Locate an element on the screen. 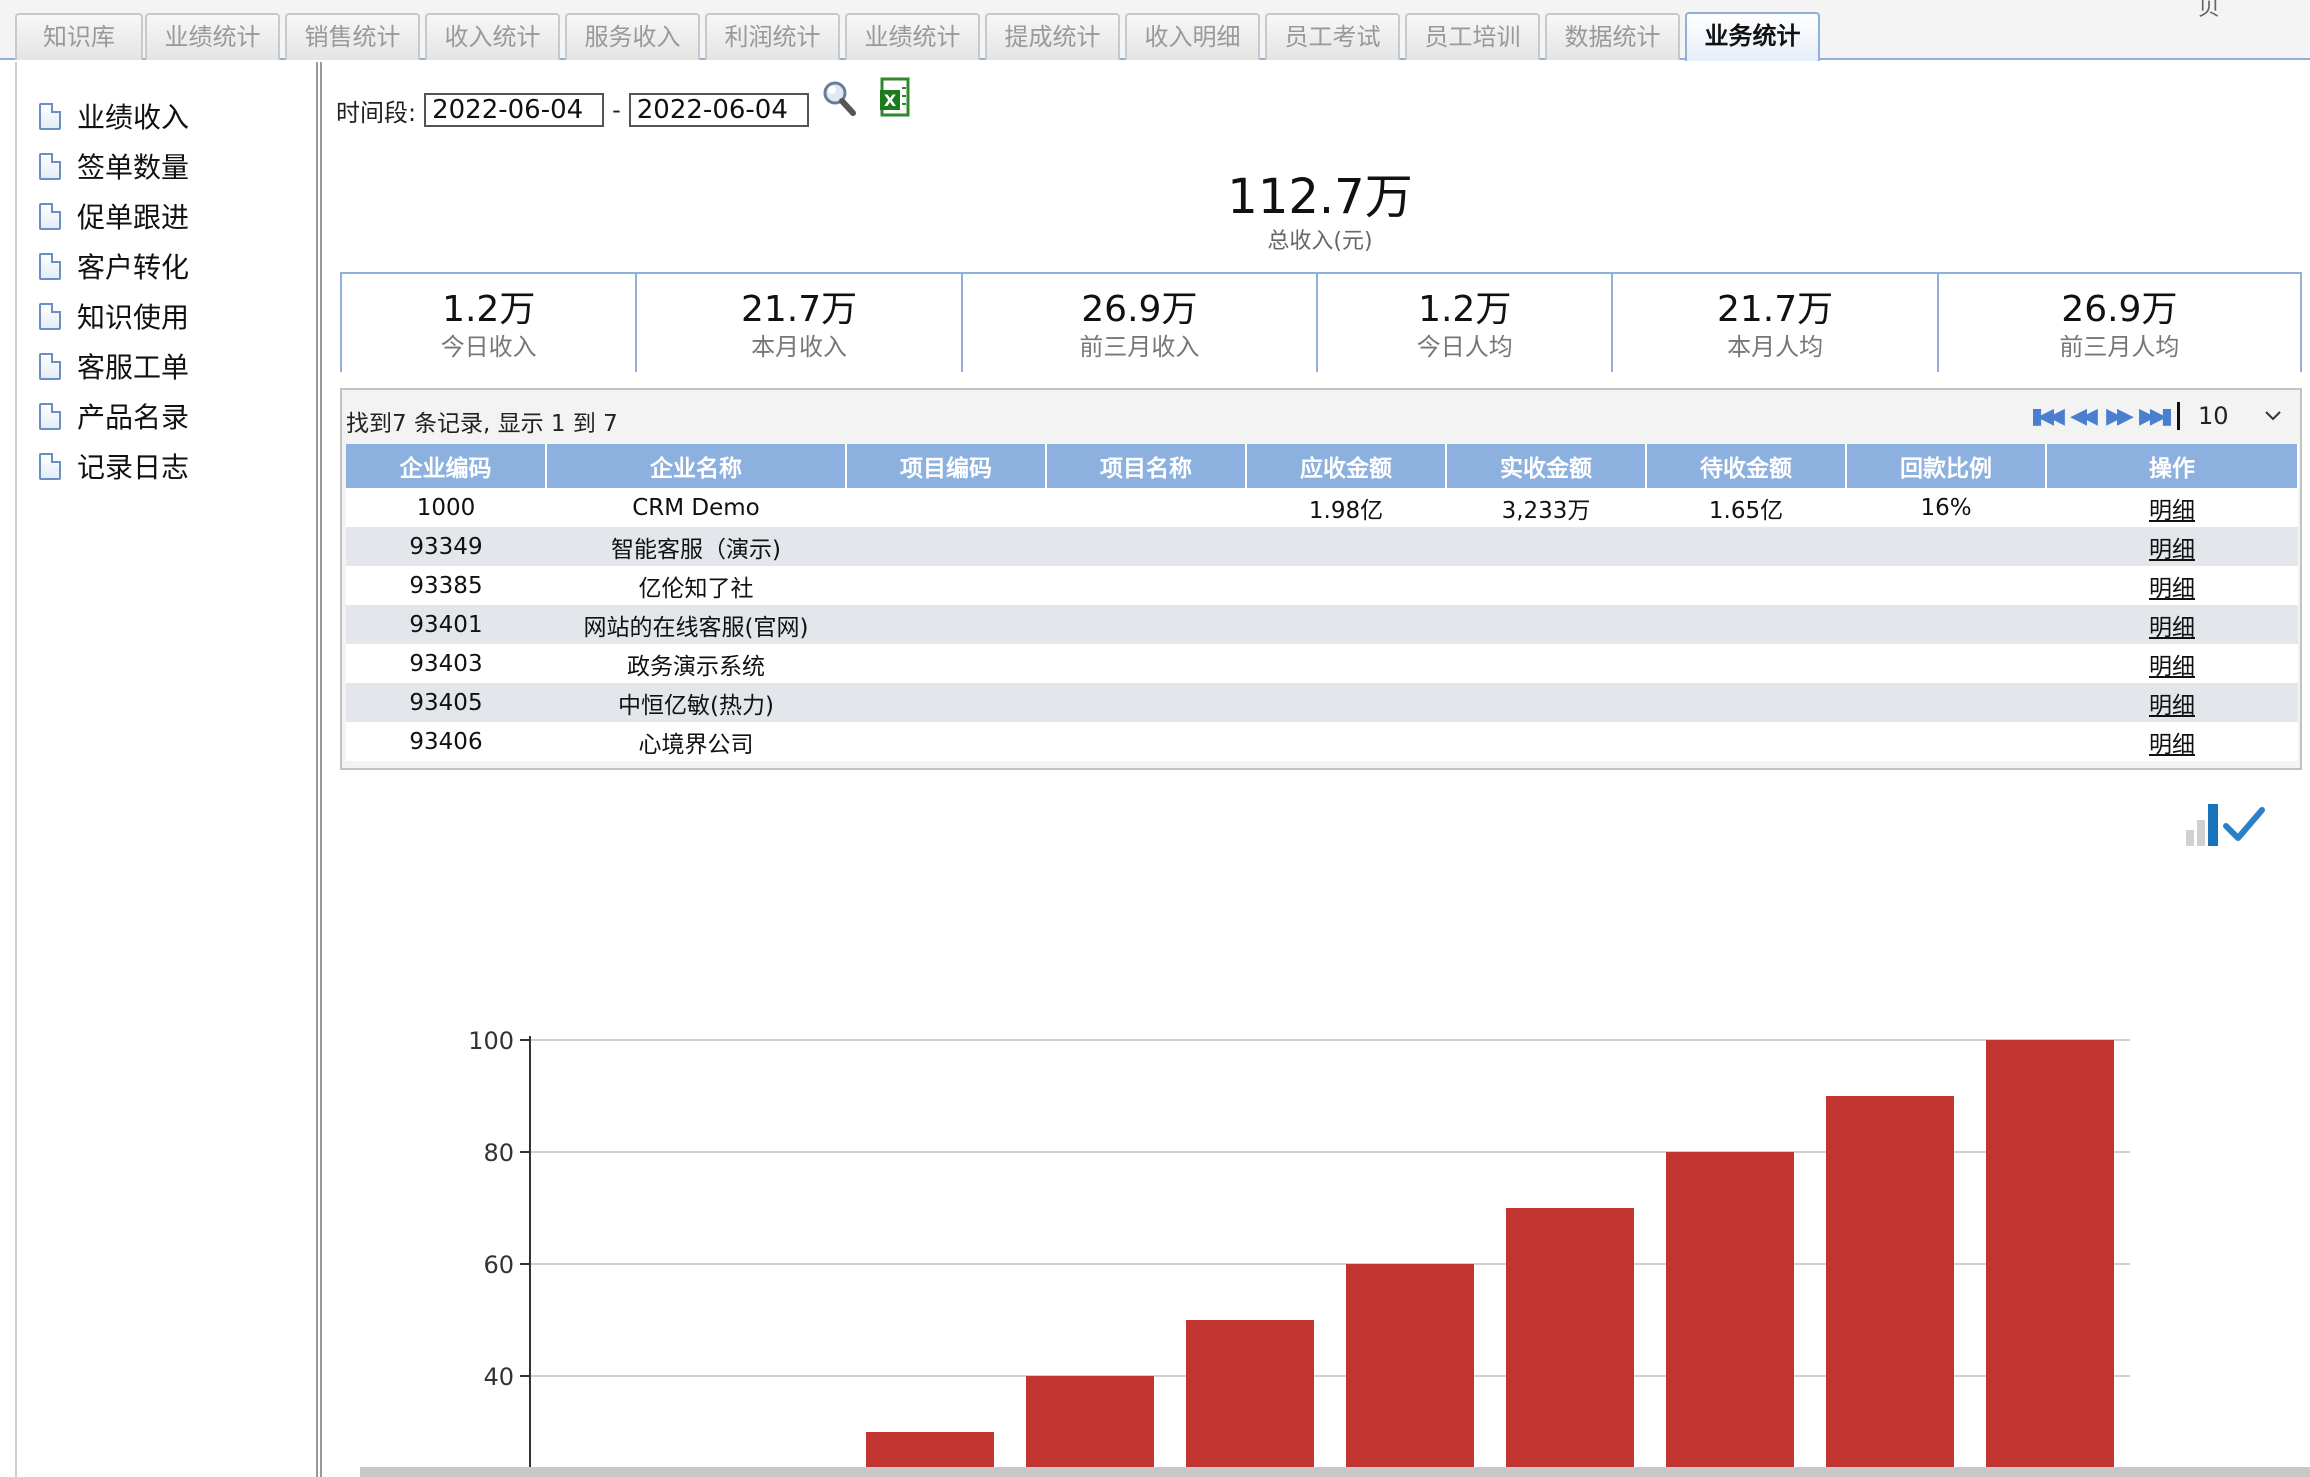 This screenshot has width=2310, height=1477. tab-3: 销售统计 is located at coordinates (352, 36).